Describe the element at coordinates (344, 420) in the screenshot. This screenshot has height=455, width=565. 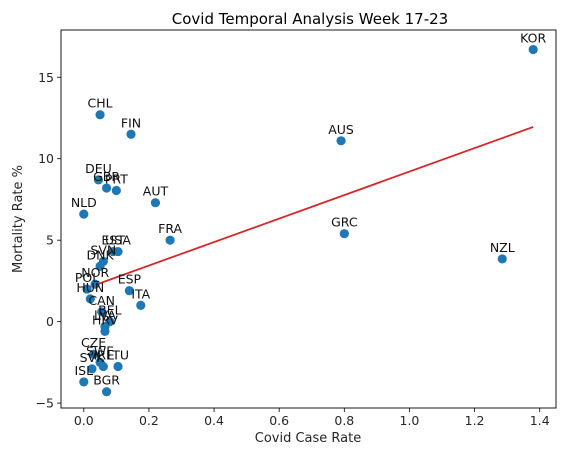
I see `x-tick-label: 0.8` at that location.